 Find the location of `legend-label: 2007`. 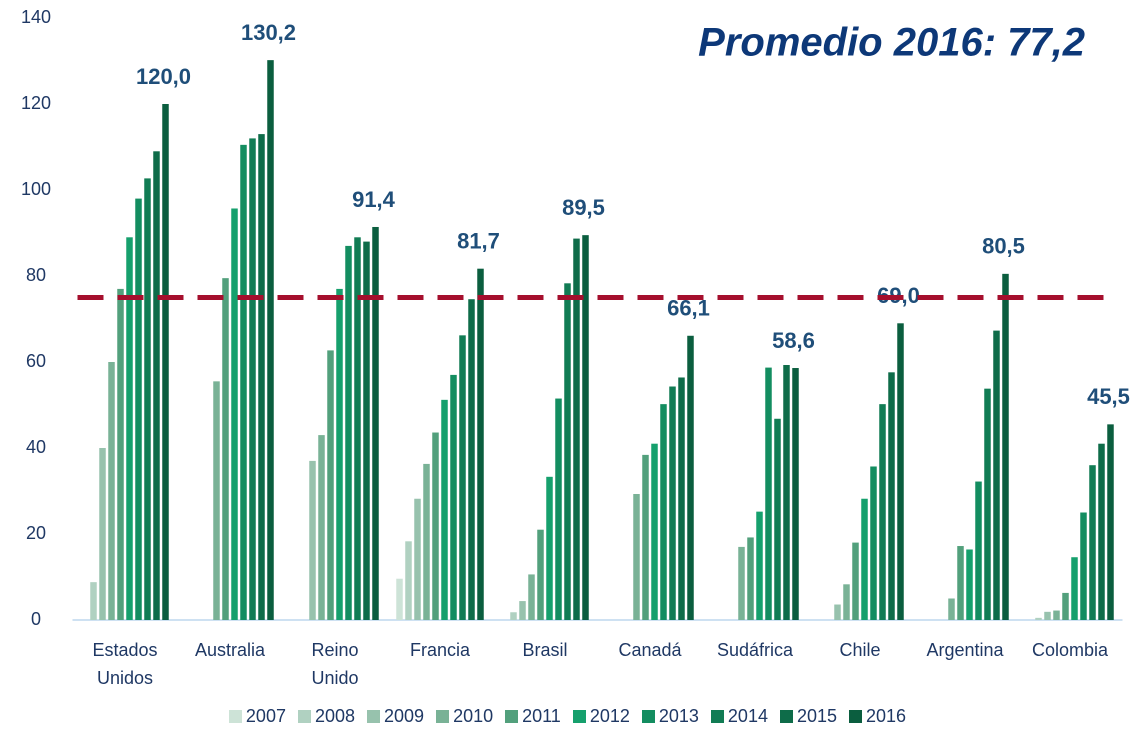

legend-label: 2007 is located at coordinates (265, 716).